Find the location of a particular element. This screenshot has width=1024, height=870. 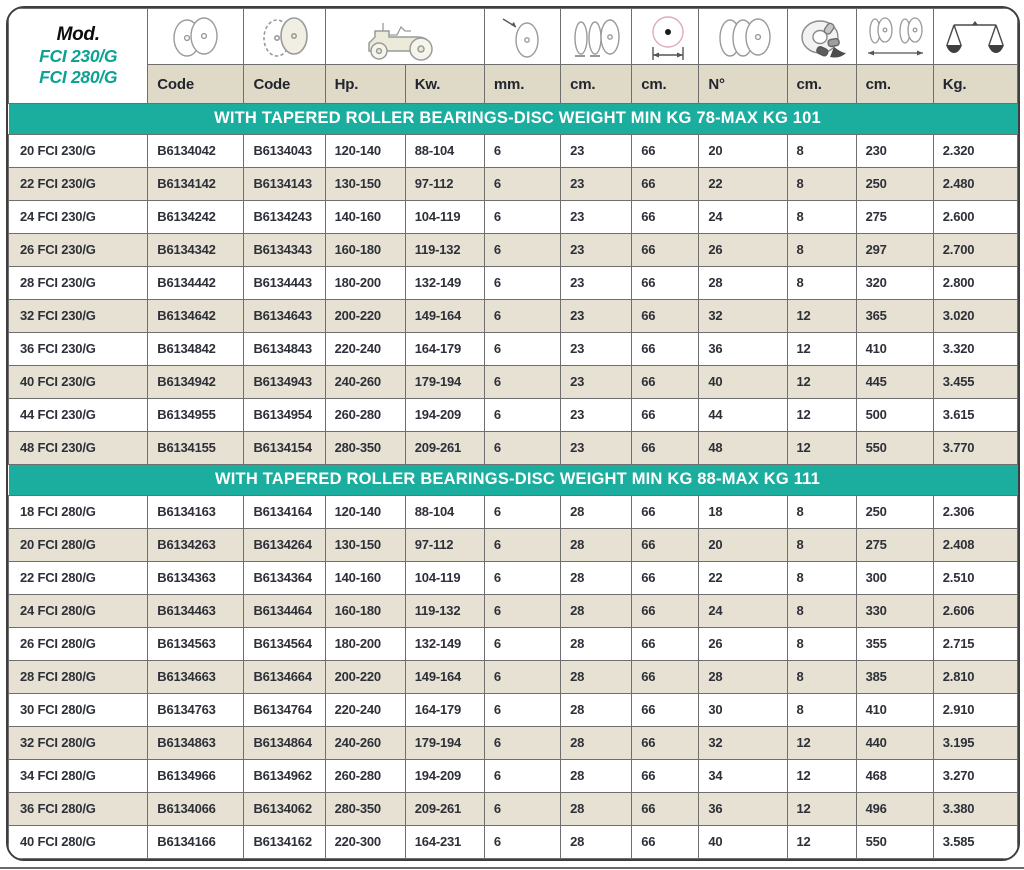

cell-value: 18 is located at coordinates (743, 511).